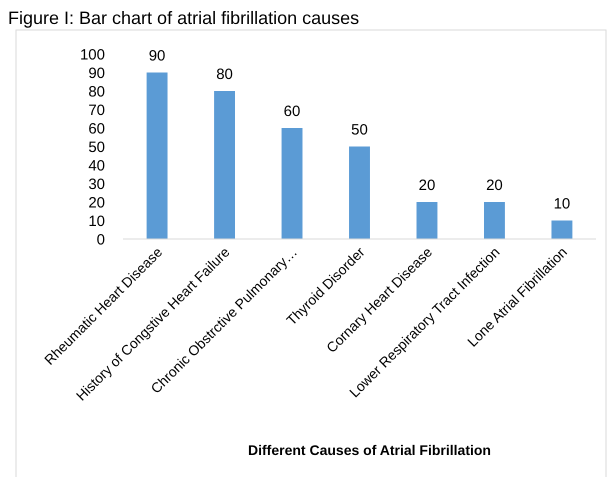 This screenshot has width=616, height=485. What do you see at coordinates (562, 204) in the screenshot?
I see `data-label: 10` at bounding box center [562, 204].